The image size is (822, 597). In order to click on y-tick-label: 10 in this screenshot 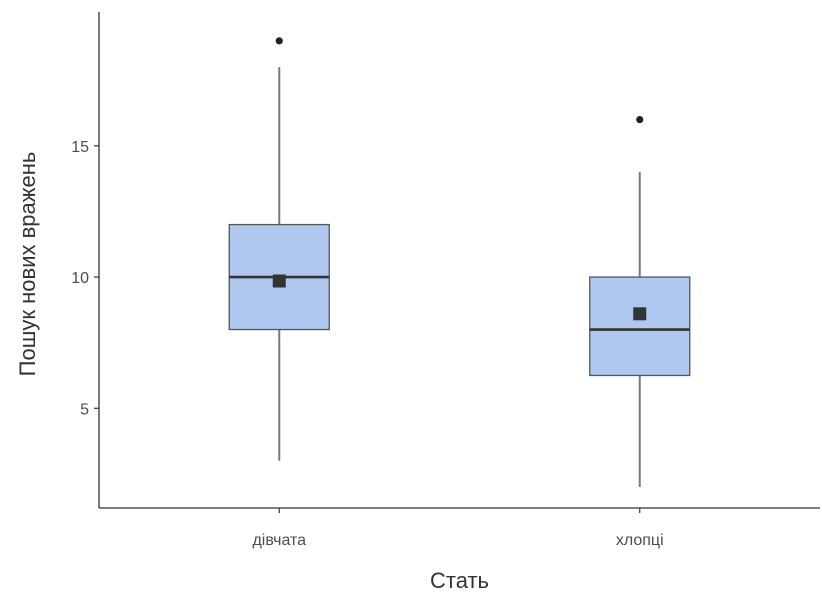, I will do `click(80, 278)`.